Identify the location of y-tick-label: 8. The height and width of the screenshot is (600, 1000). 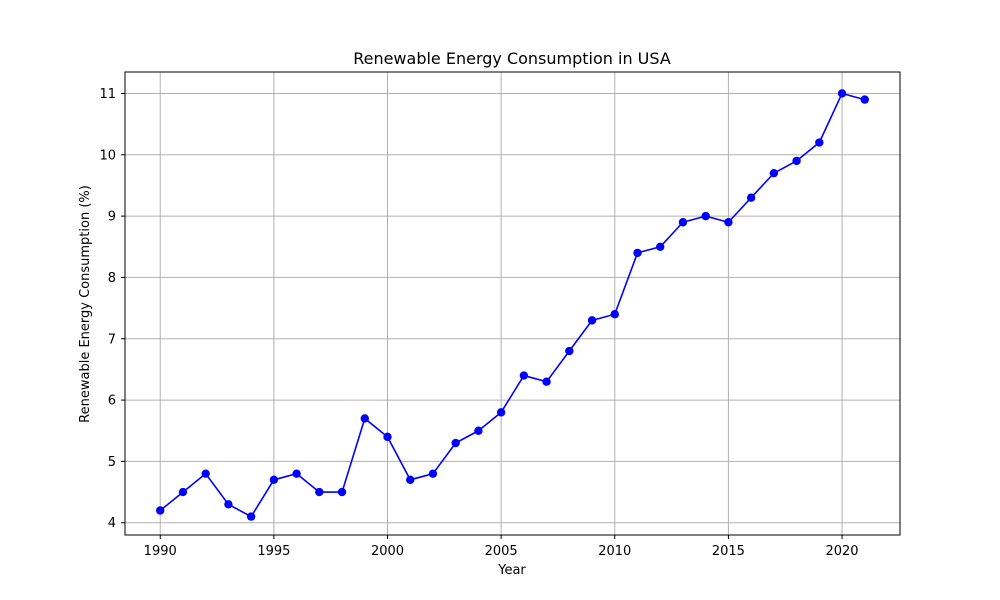
(112, 278).